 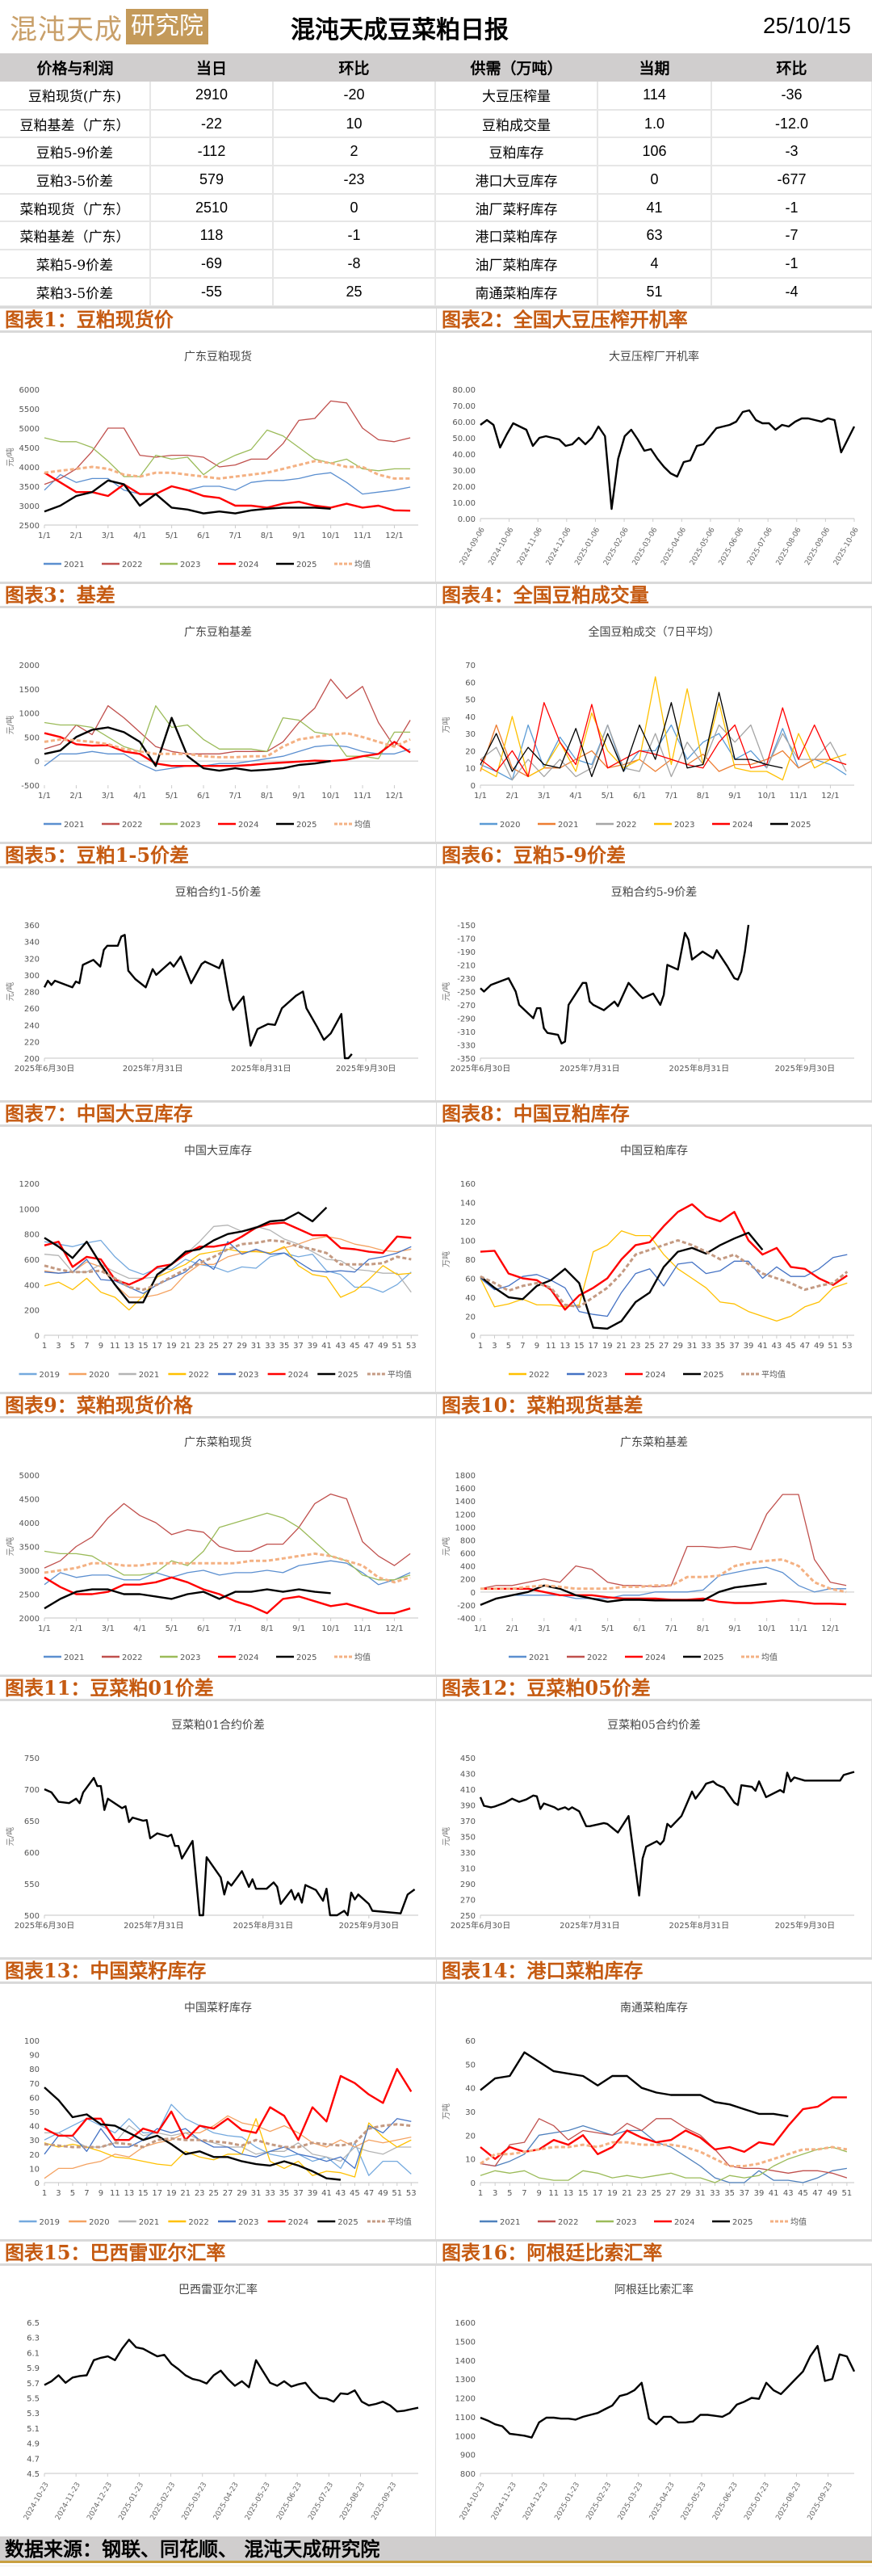 What do you see at coordinates (645, 546) in the screenshot?
I see `x-tick-label: 2025-03-06` at bounding box center [645, 546].